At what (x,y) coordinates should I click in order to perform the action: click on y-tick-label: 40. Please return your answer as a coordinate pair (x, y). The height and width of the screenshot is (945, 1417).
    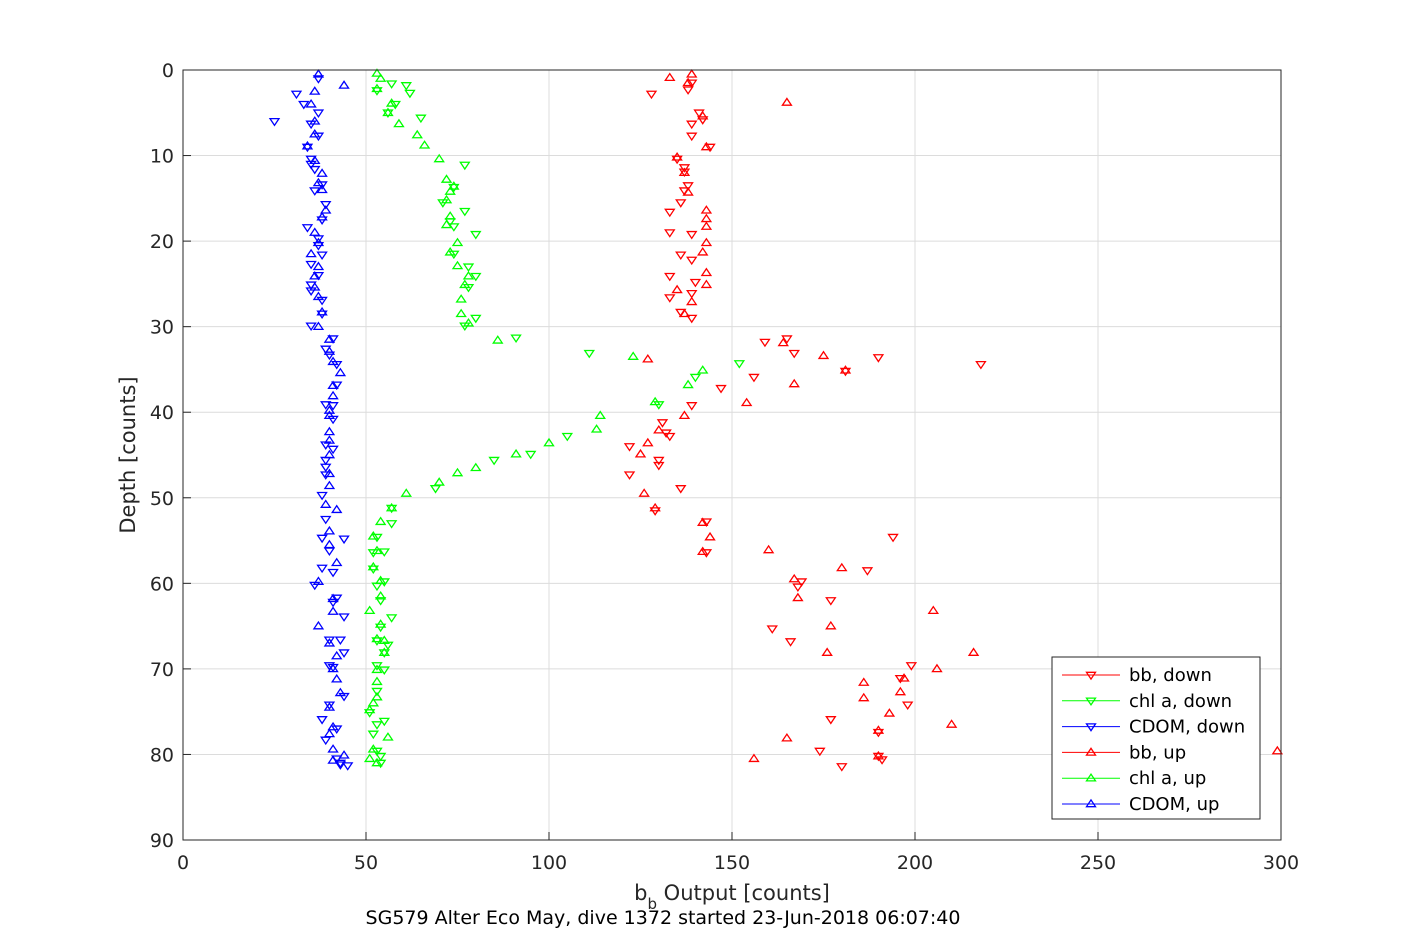
    Looking at the image, I should click on (162, 413).